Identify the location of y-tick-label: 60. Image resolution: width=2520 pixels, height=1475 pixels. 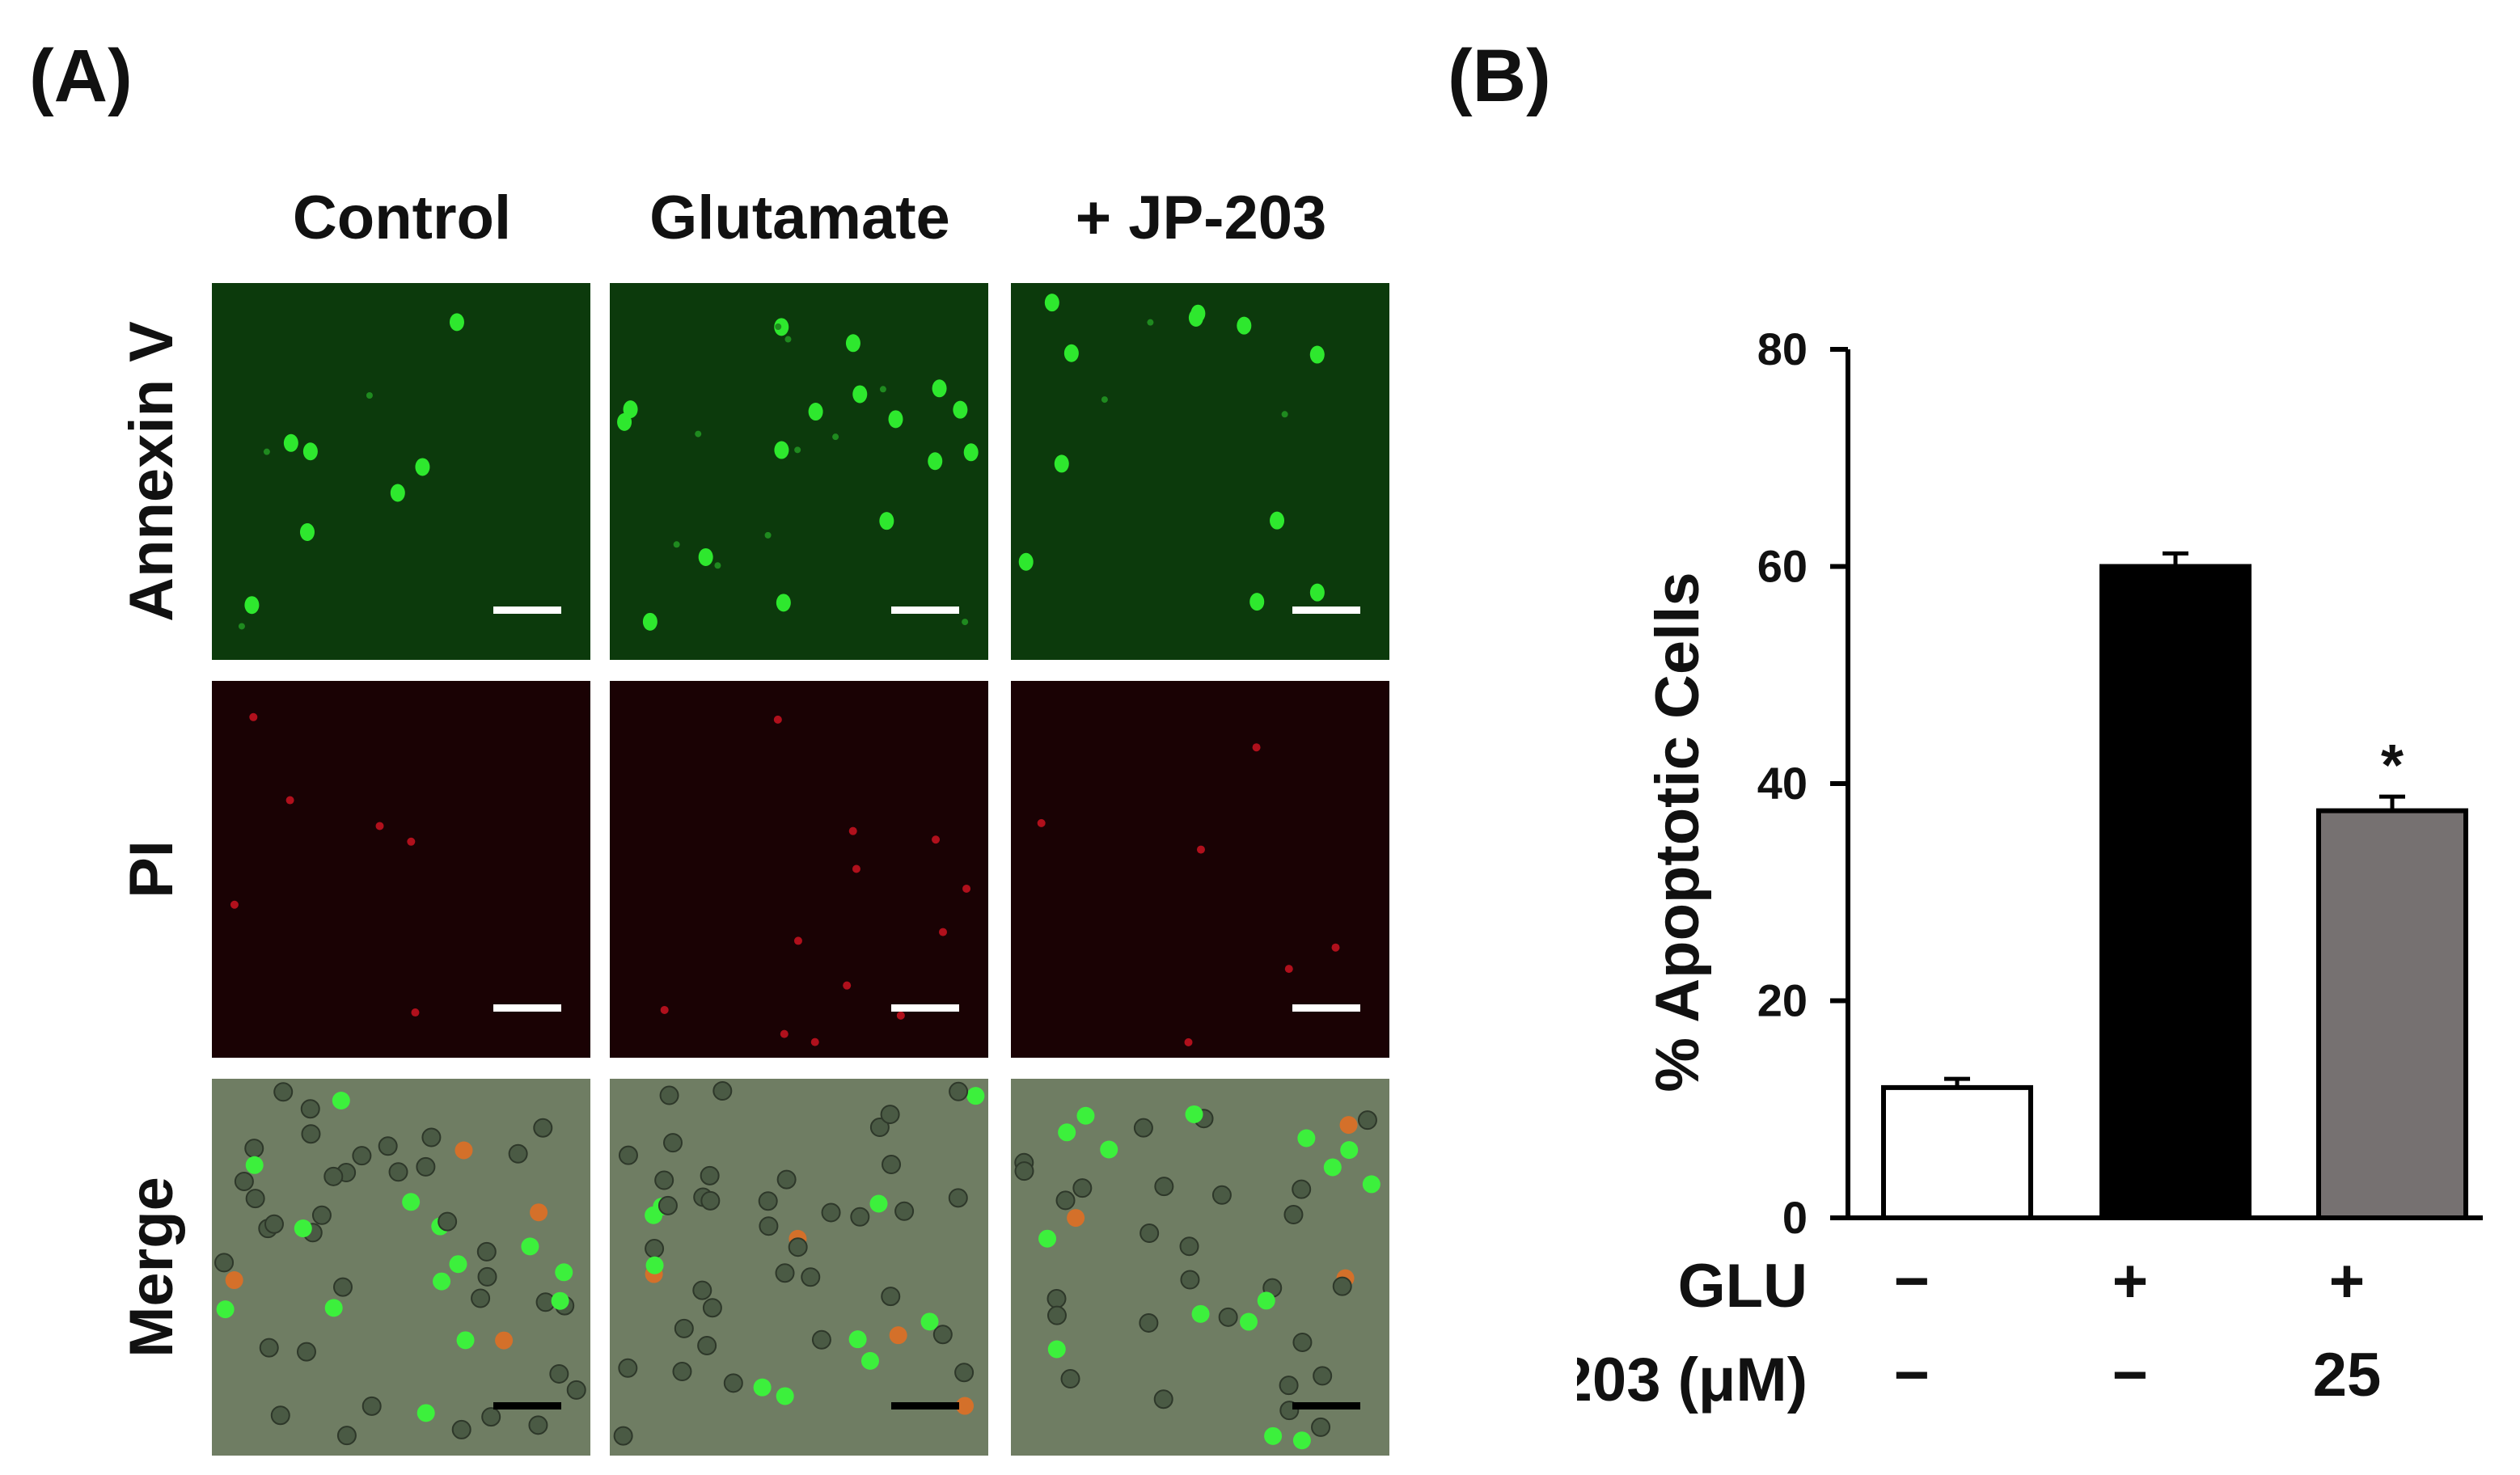
(1782, 566).